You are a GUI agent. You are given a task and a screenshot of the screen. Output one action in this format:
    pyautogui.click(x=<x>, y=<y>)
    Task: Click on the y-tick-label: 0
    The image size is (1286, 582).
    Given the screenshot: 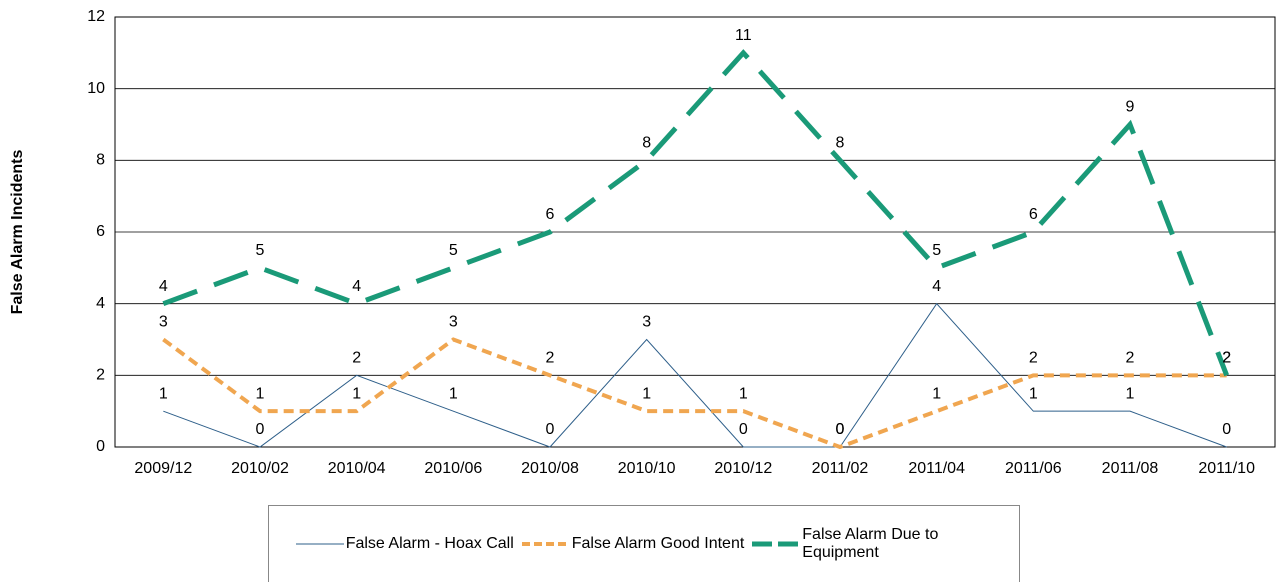 What is the action you would take?
    pyautogui.click(x=100, y=446)
    